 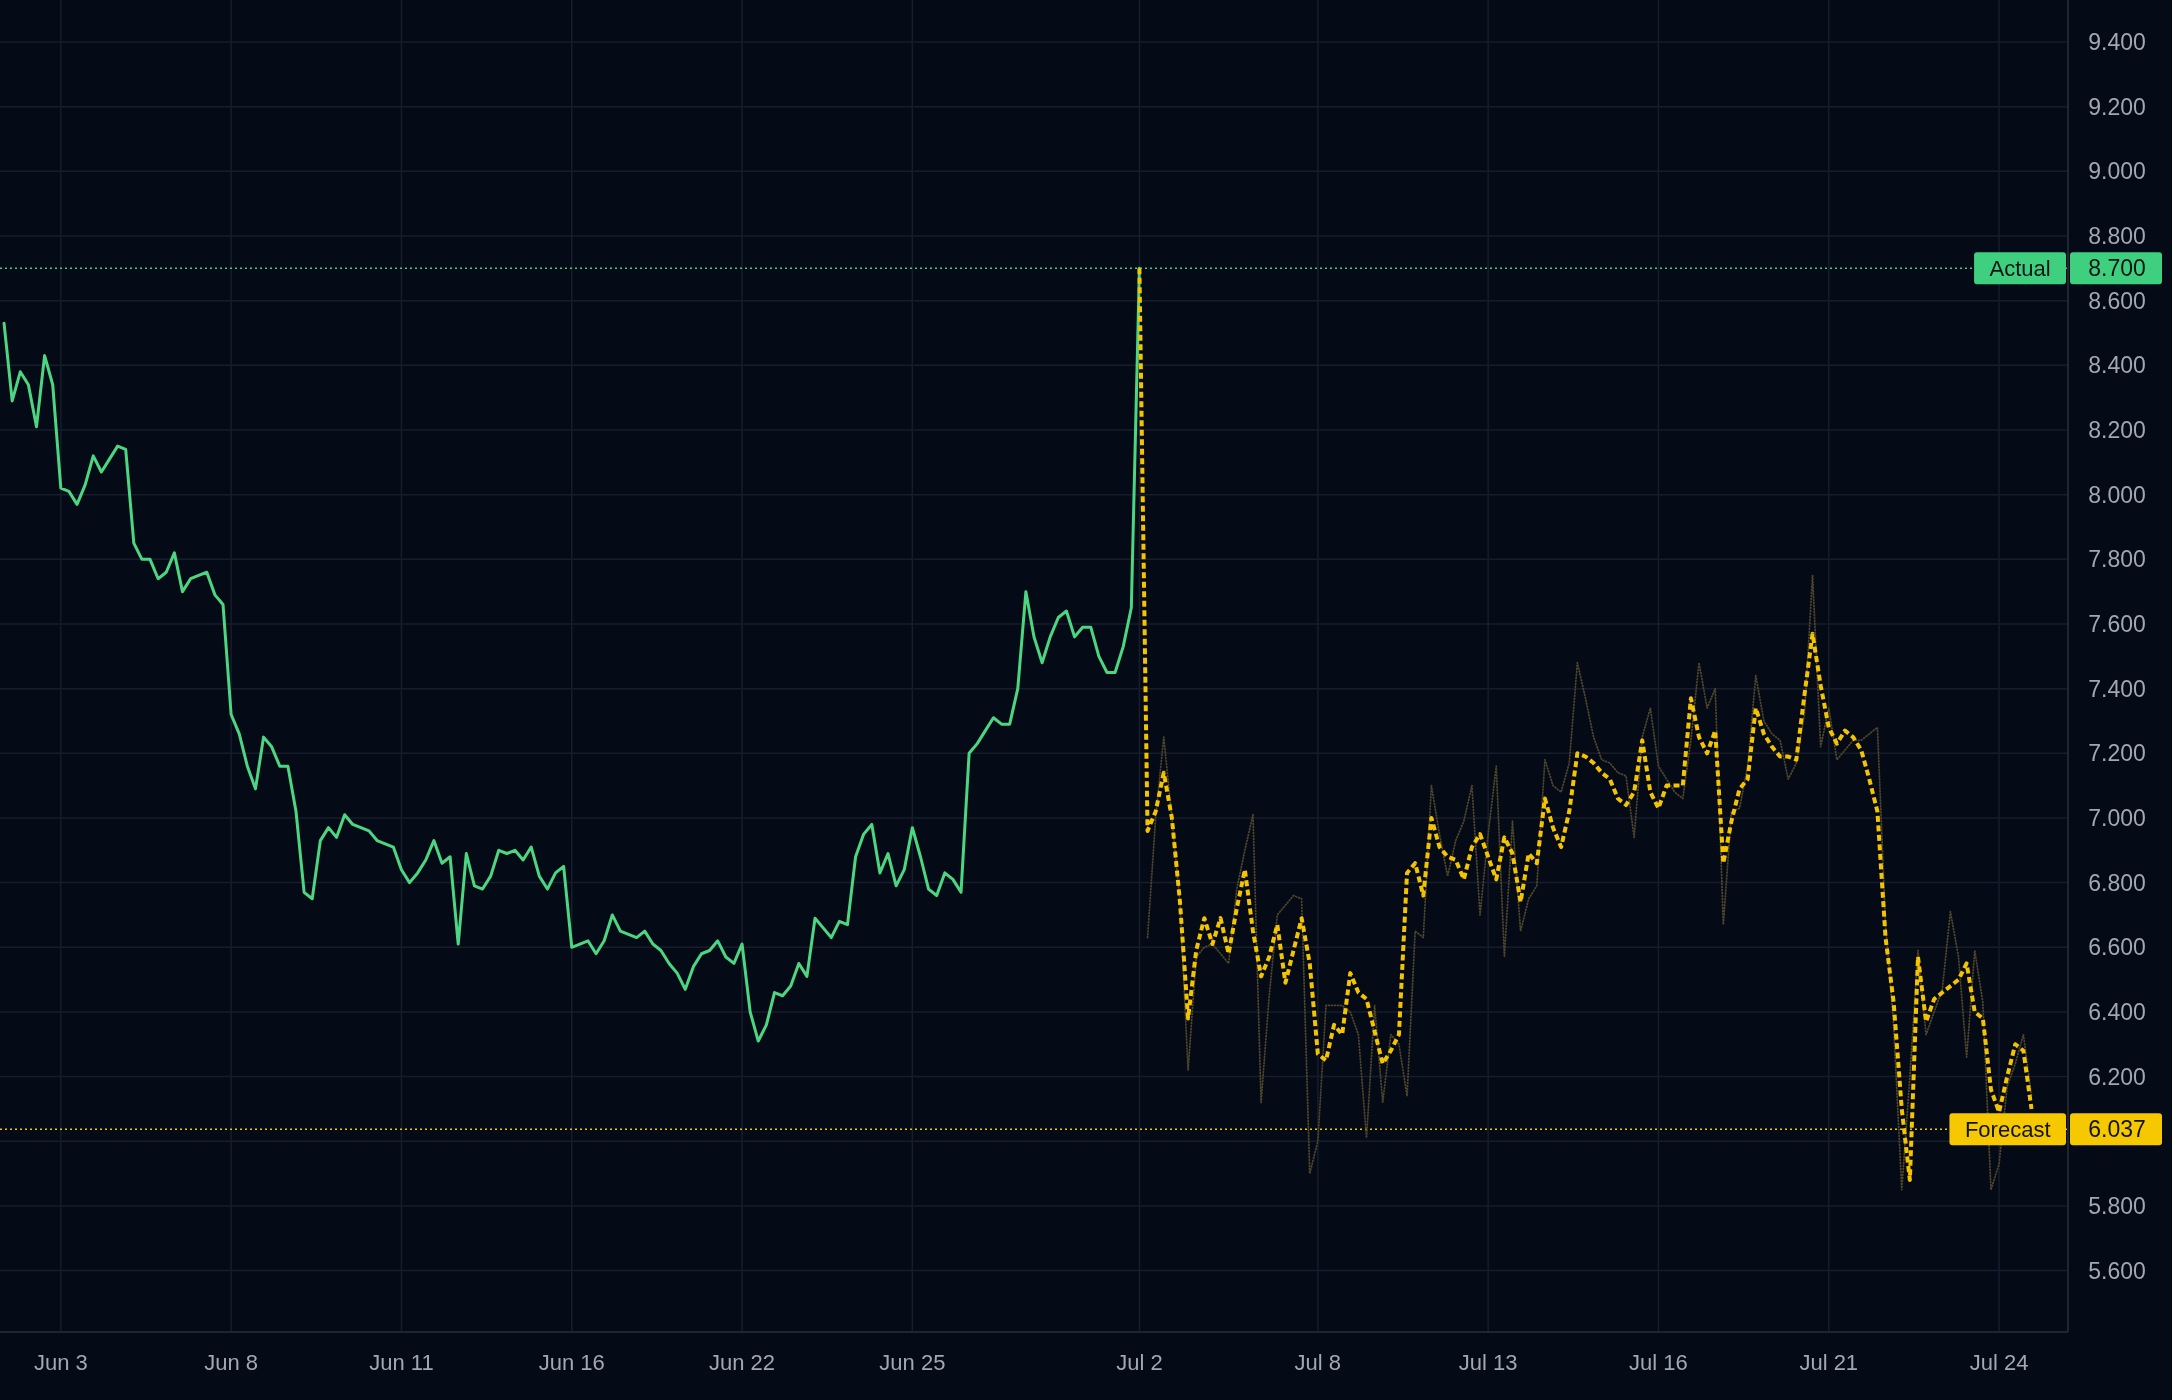 I want to click on y-tick-label: 6.200, so click(x=2117, y=1076).